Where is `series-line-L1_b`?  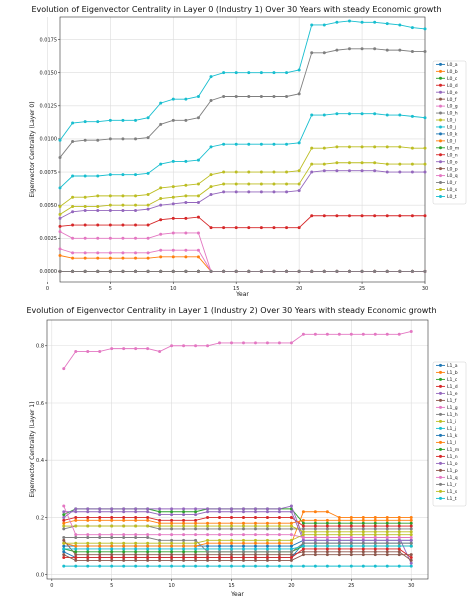
series-line-L1_b is located at coordinates (237, 529).